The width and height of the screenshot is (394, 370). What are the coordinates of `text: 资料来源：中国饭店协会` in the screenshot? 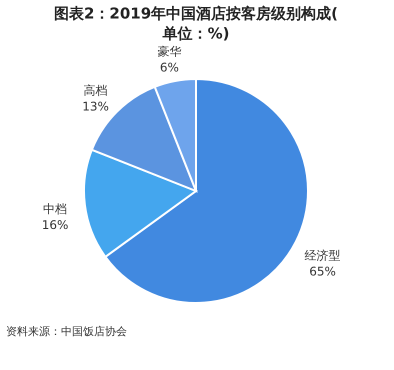 It's located at (67, 331).